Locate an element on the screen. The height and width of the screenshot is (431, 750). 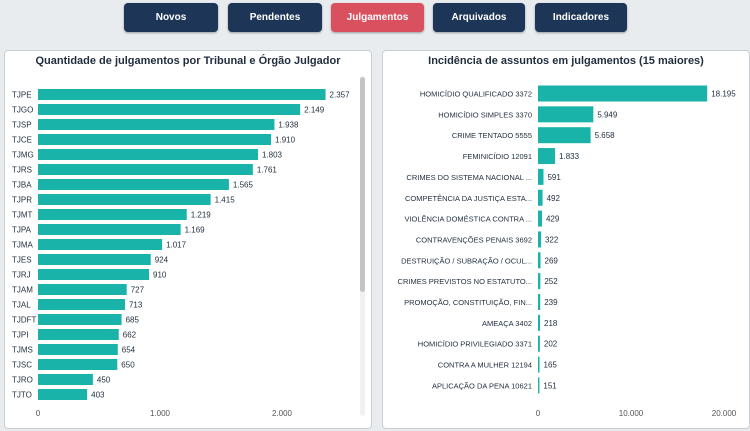
tribunal-value-label: 1.938 is located at coordinates (288, 125).